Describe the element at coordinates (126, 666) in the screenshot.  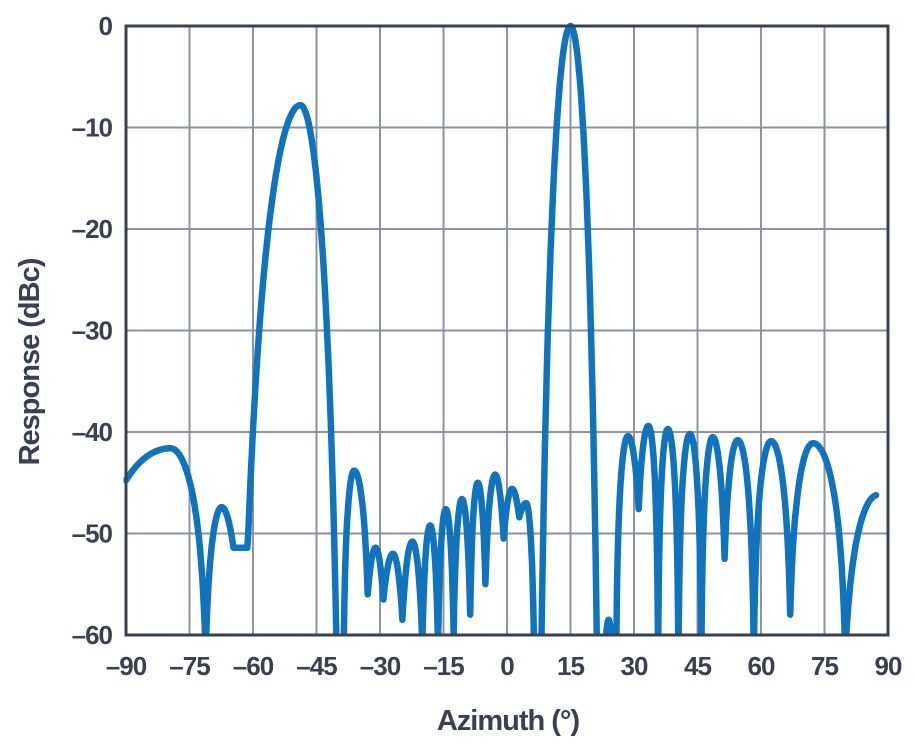
I see `x-tick-label: –90` at that location.